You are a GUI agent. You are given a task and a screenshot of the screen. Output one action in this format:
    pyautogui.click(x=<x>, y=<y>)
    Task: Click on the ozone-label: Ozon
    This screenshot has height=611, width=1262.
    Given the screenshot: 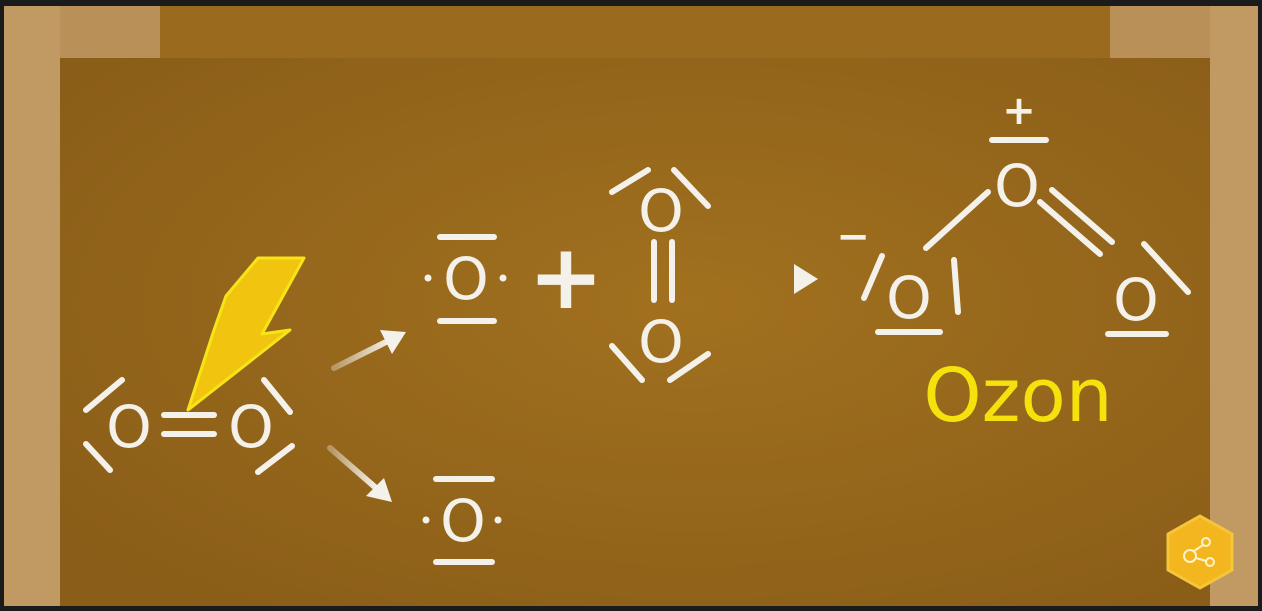 What is the action you would take?
    pyautogui.click(x=1017, y=396)
    